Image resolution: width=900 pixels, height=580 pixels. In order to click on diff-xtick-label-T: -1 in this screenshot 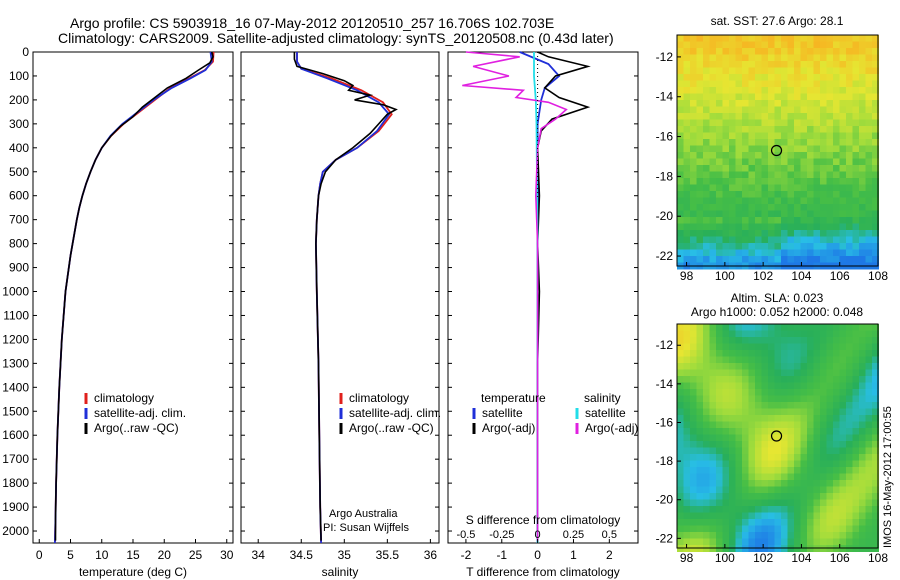, I will do `click(501, 555)`.